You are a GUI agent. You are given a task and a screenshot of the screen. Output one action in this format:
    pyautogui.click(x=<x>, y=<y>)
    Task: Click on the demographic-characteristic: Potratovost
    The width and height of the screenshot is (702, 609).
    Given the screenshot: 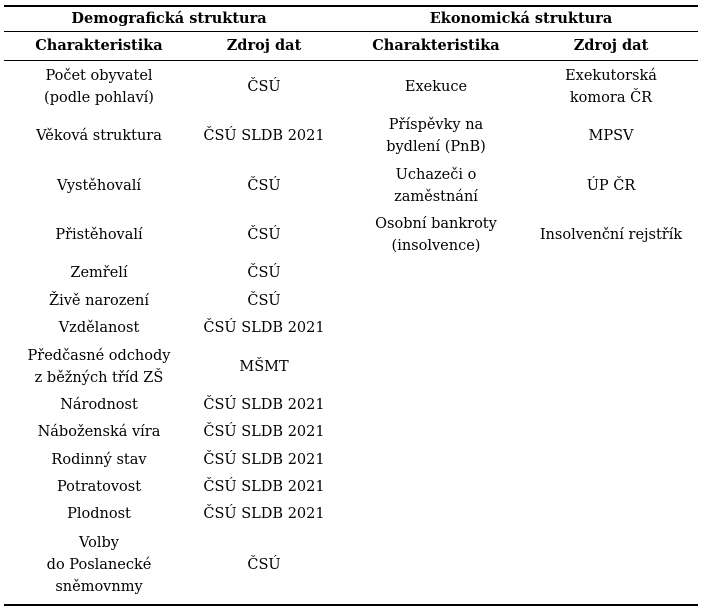 What is the action you would take?
    pyautogui.click(x=99, y=487)
    